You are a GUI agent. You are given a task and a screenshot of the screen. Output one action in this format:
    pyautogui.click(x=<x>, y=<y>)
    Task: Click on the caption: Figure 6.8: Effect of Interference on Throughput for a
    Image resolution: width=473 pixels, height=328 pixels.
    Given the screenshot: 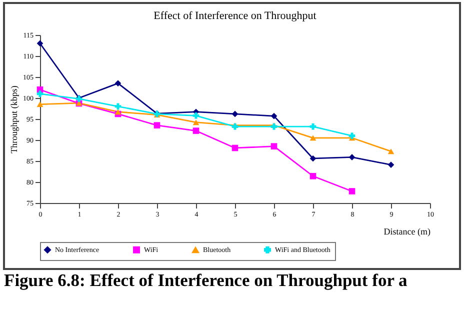 What is the action you would take?
    pyautogui.click(x=206, y=280)
    